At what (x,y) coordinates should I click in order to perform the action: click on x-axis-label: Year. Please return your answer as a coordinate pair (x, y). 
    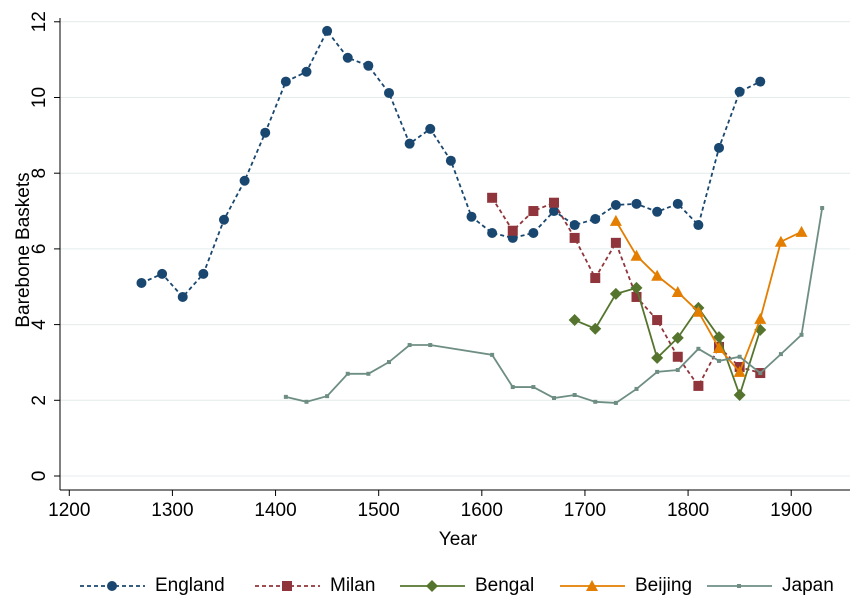
    Looking at the image, I should click on (458, 539).